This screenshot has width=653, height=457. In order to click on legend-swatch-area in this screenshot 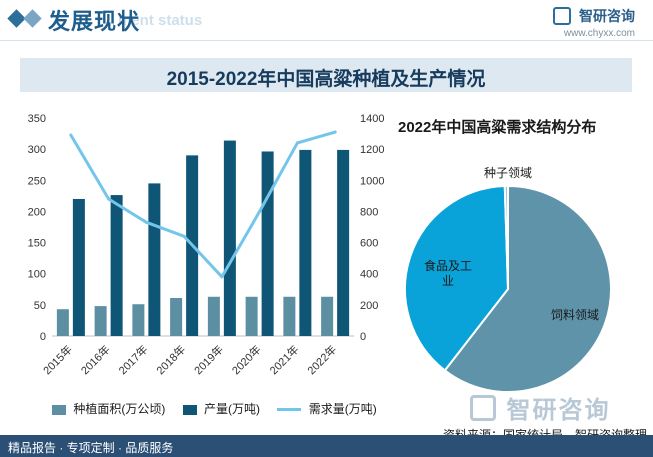, I will do `click(59, 409)`.